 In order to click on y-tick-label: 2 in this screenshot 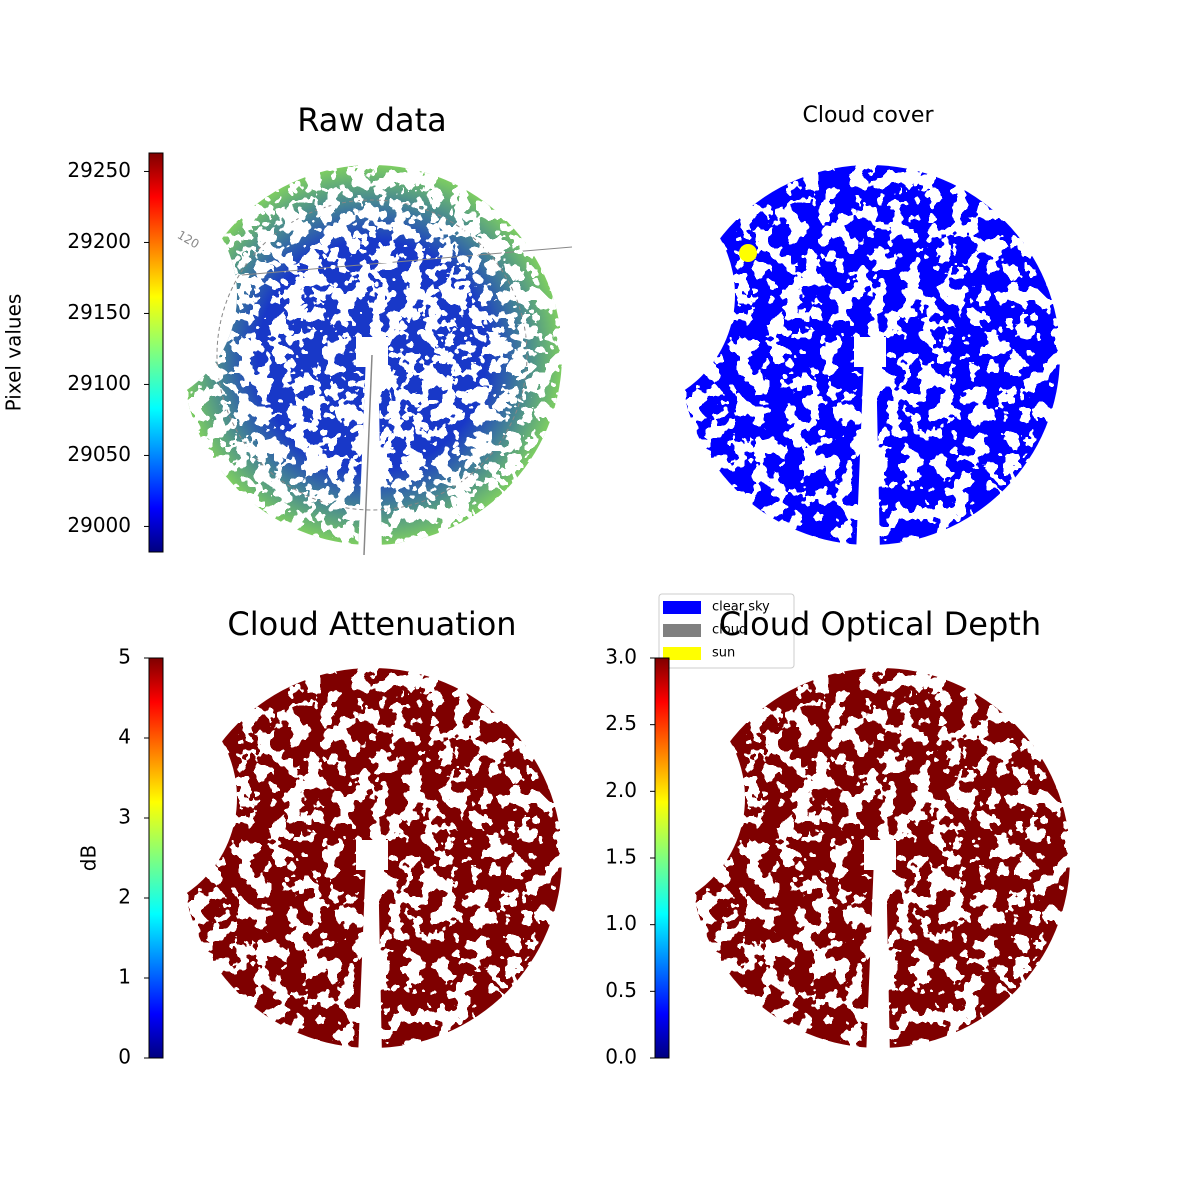, I will do `click(124, 897)`.